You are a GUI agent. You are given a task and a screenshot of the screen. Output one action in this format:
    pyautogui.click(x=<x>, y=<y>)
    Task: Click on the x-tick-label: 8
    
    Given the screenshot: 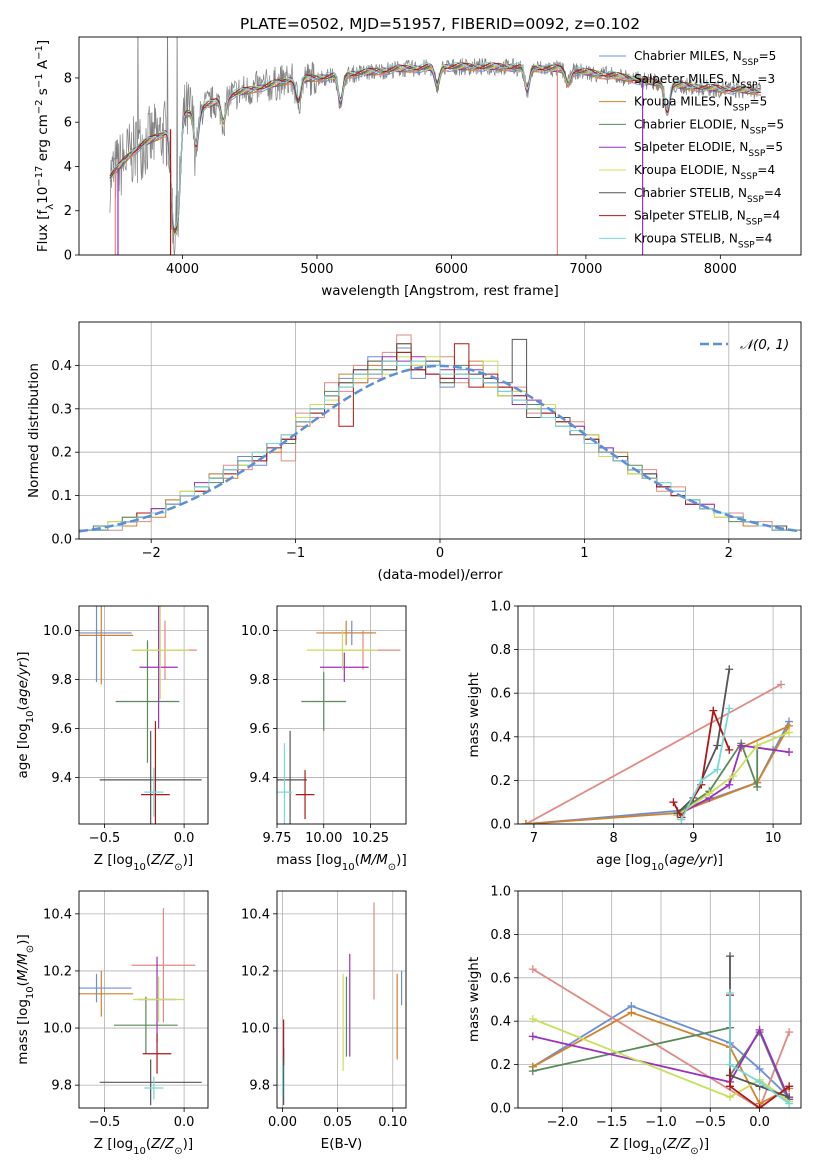 What is the action you would take?
    pyautogui.click(x=614, y=838)
    